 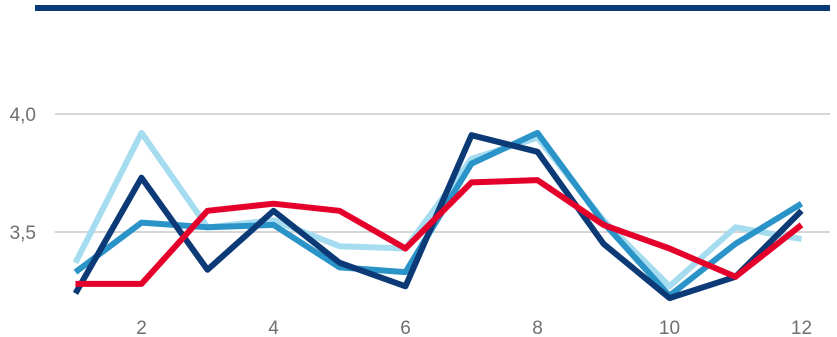 I want to click on x-tick-label: 6, so click(x=405, y=327).